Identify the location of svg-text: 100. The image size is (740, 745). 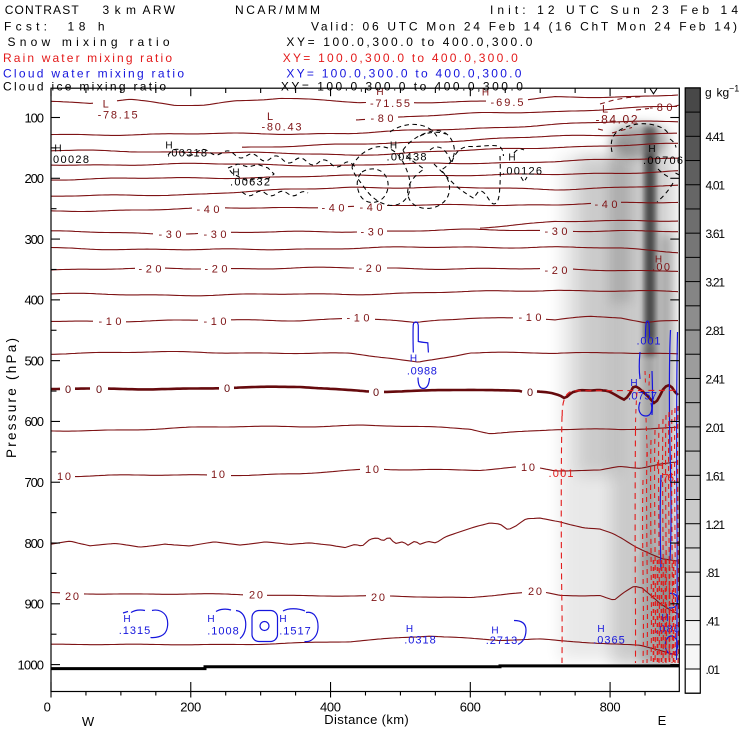
(35, 117).